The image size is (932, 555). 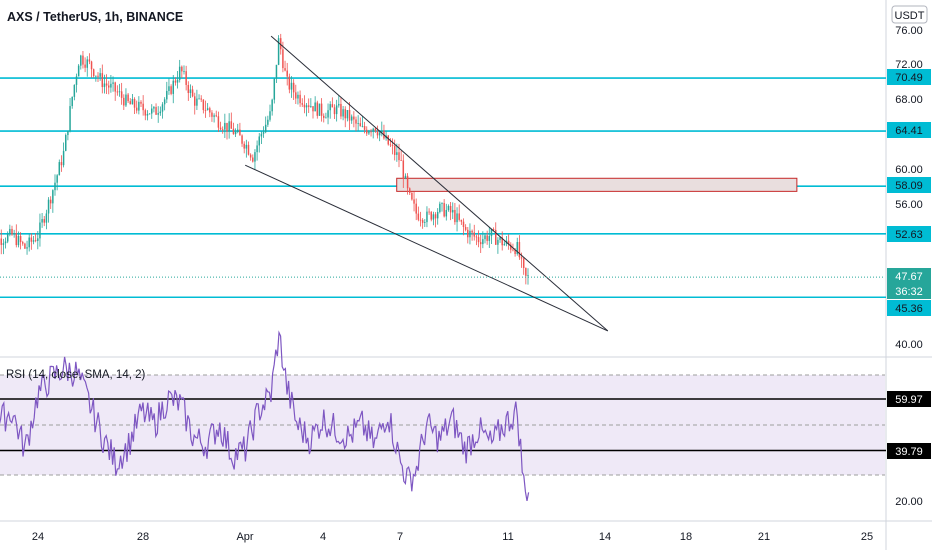 I want to click on price-tick: 72.00, so click(x=909, y=65).